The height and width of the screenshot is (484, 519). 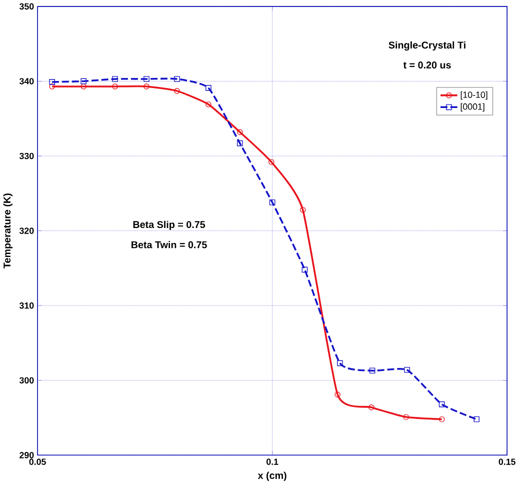 I want to click on x-axis-title: x (cm), so click(x=272, y=476).